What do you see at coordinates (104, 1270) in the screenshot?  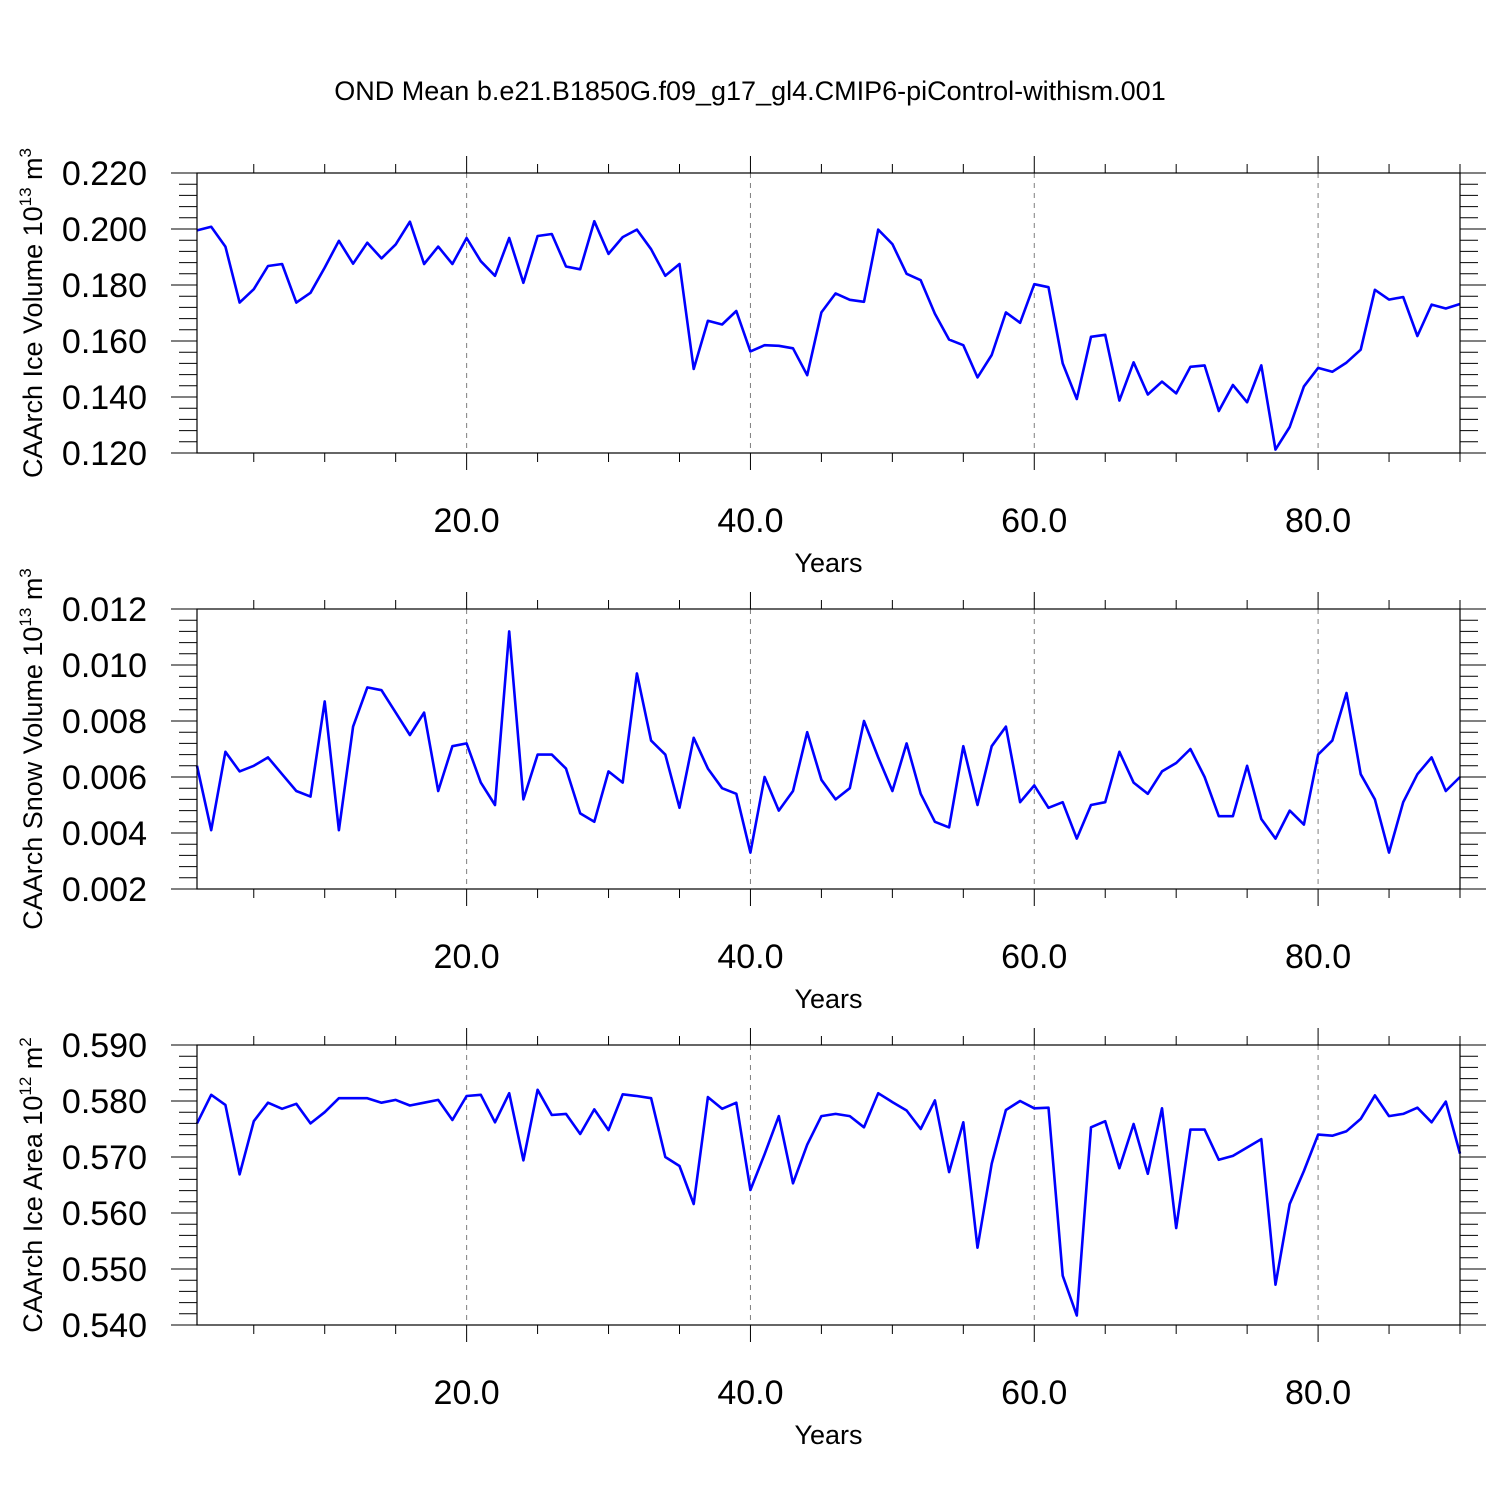 I see `y-tick-label: 0.550` at bounding box center [104, 1270].